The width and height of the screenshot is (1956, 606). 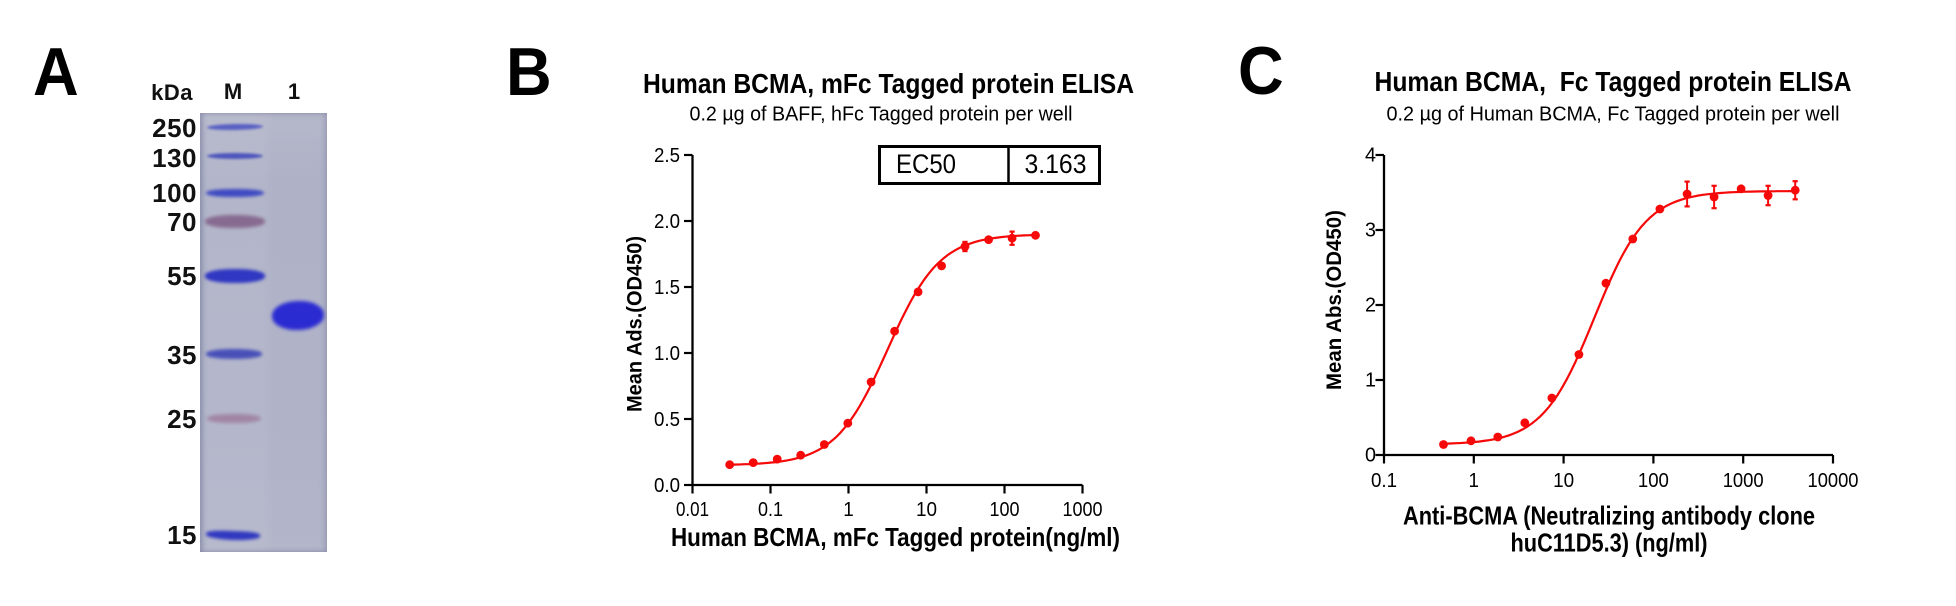 What do you see at coordinates (1833, 481) in the screenshot?
I see `svg-text: 10000` at bounding box center [1833, 481].